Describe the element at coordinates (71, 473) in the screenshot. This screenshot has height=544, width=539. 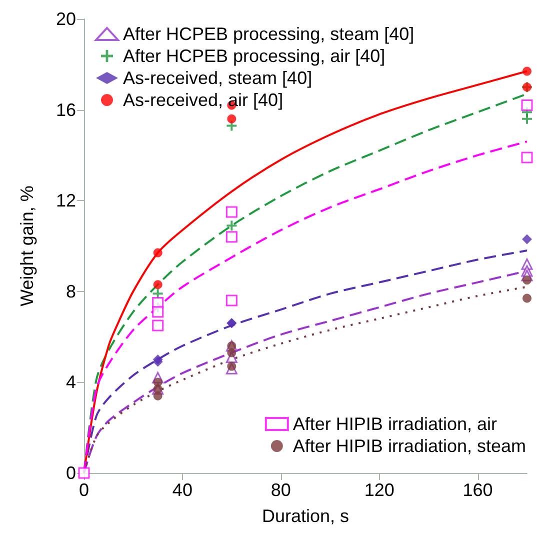
I see `y-tick-label: 0` at that location.